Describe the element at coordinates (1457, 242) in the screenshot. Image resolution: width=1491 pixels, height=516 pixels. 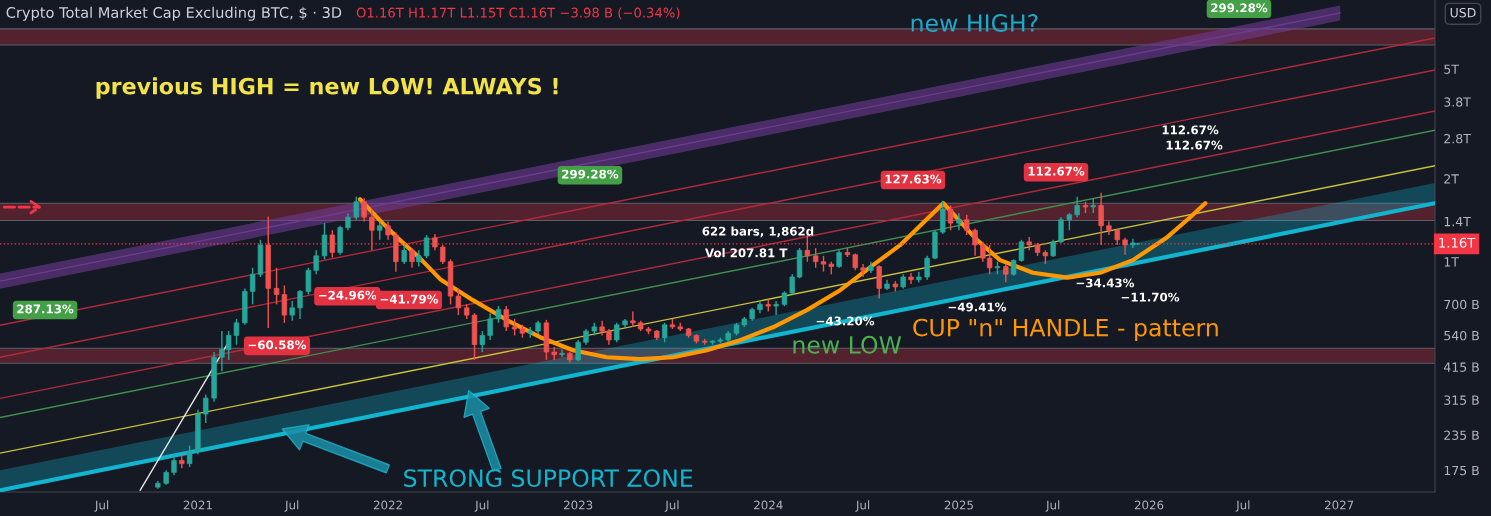
I see `ref-line-label: 1.16T` at that location.